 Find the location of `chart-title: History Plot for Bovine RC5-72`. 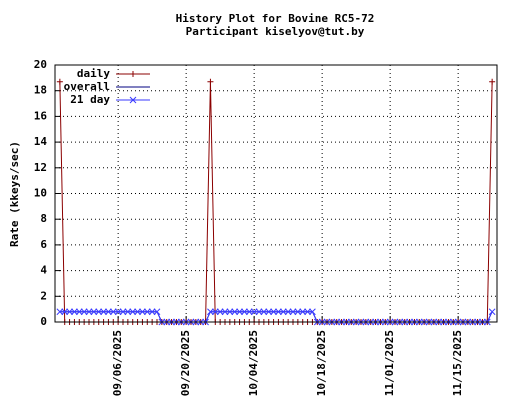

chart-title: History Plot for Bovine RC5-72 is located at coordinates (275, 18).